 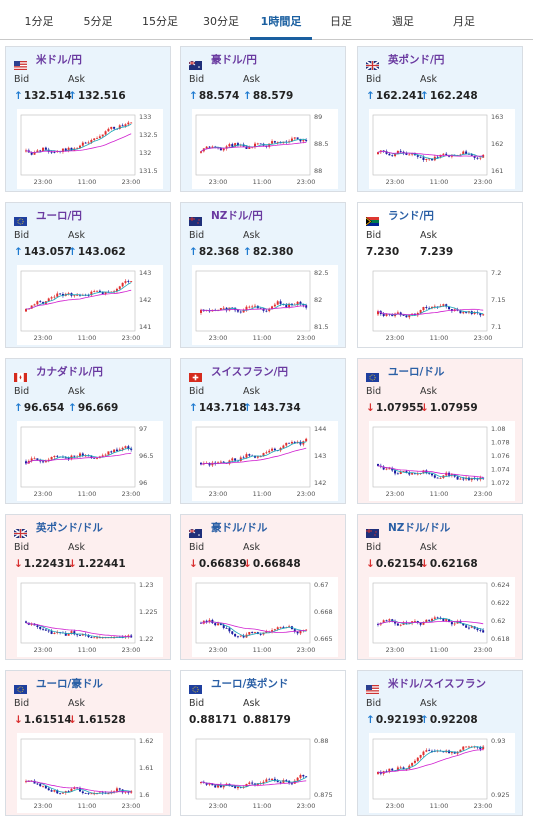 I want to click on pair-name: 英ポンド/円, so click(x=416, y=60).